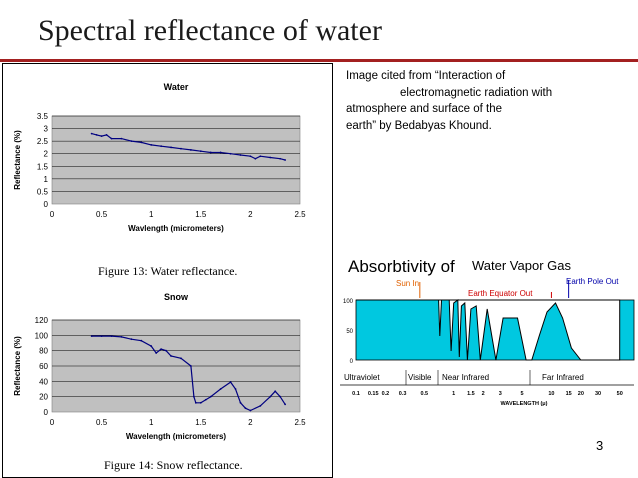 This screenshot has height=478, width=638. I want to click on citation-line-4: earth” by Bedabyas Khound., so click(419, 125).